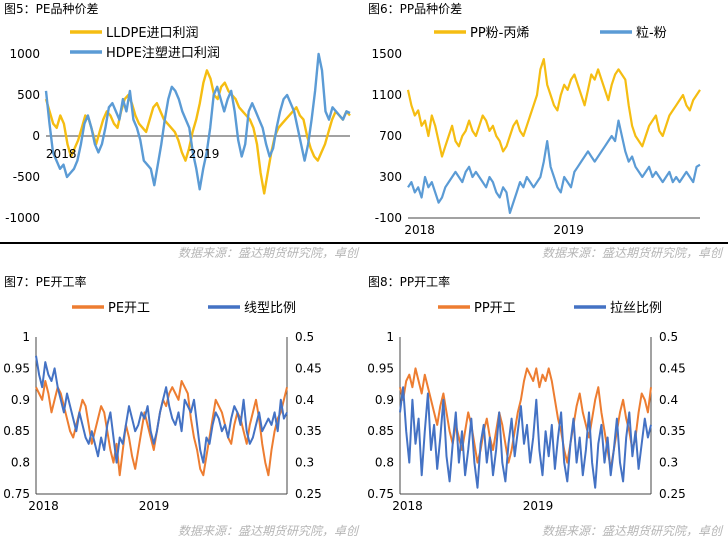 This screenshot has width=728, height=545. I want to click on legend-label: PE开工, so click(129, 308).